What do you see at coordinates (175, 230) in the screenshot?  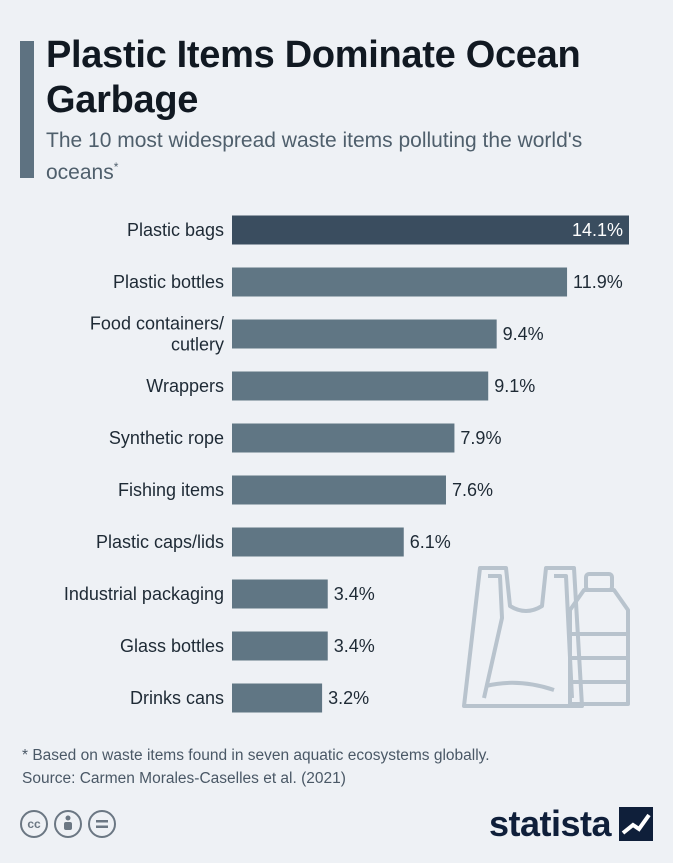 I see `category-label-0: Plastic bags` at bounding box center [175, 230].